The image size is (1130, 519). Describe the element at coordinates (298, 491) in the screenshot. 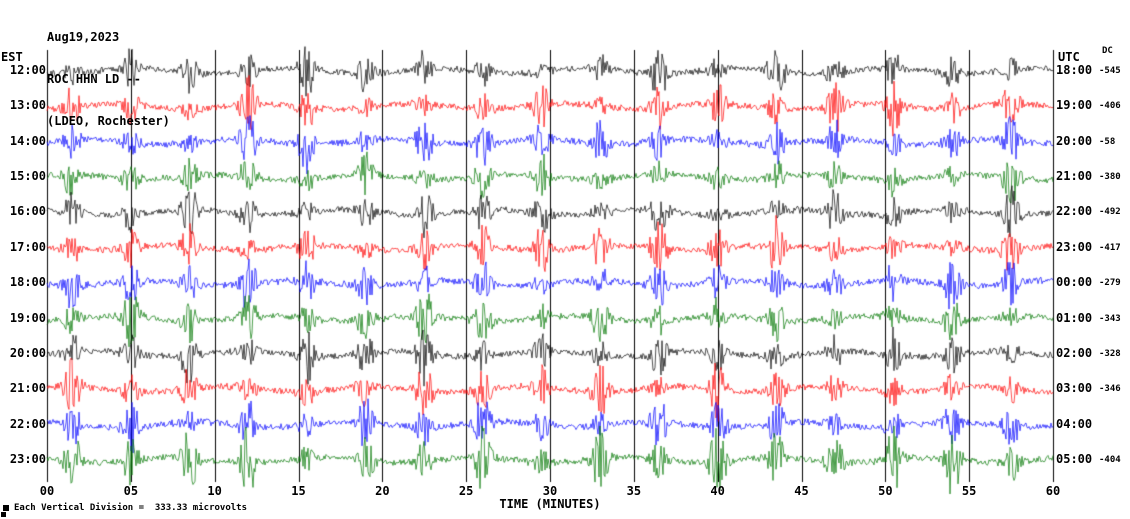

I see `x-tick-label: 15` at that location.